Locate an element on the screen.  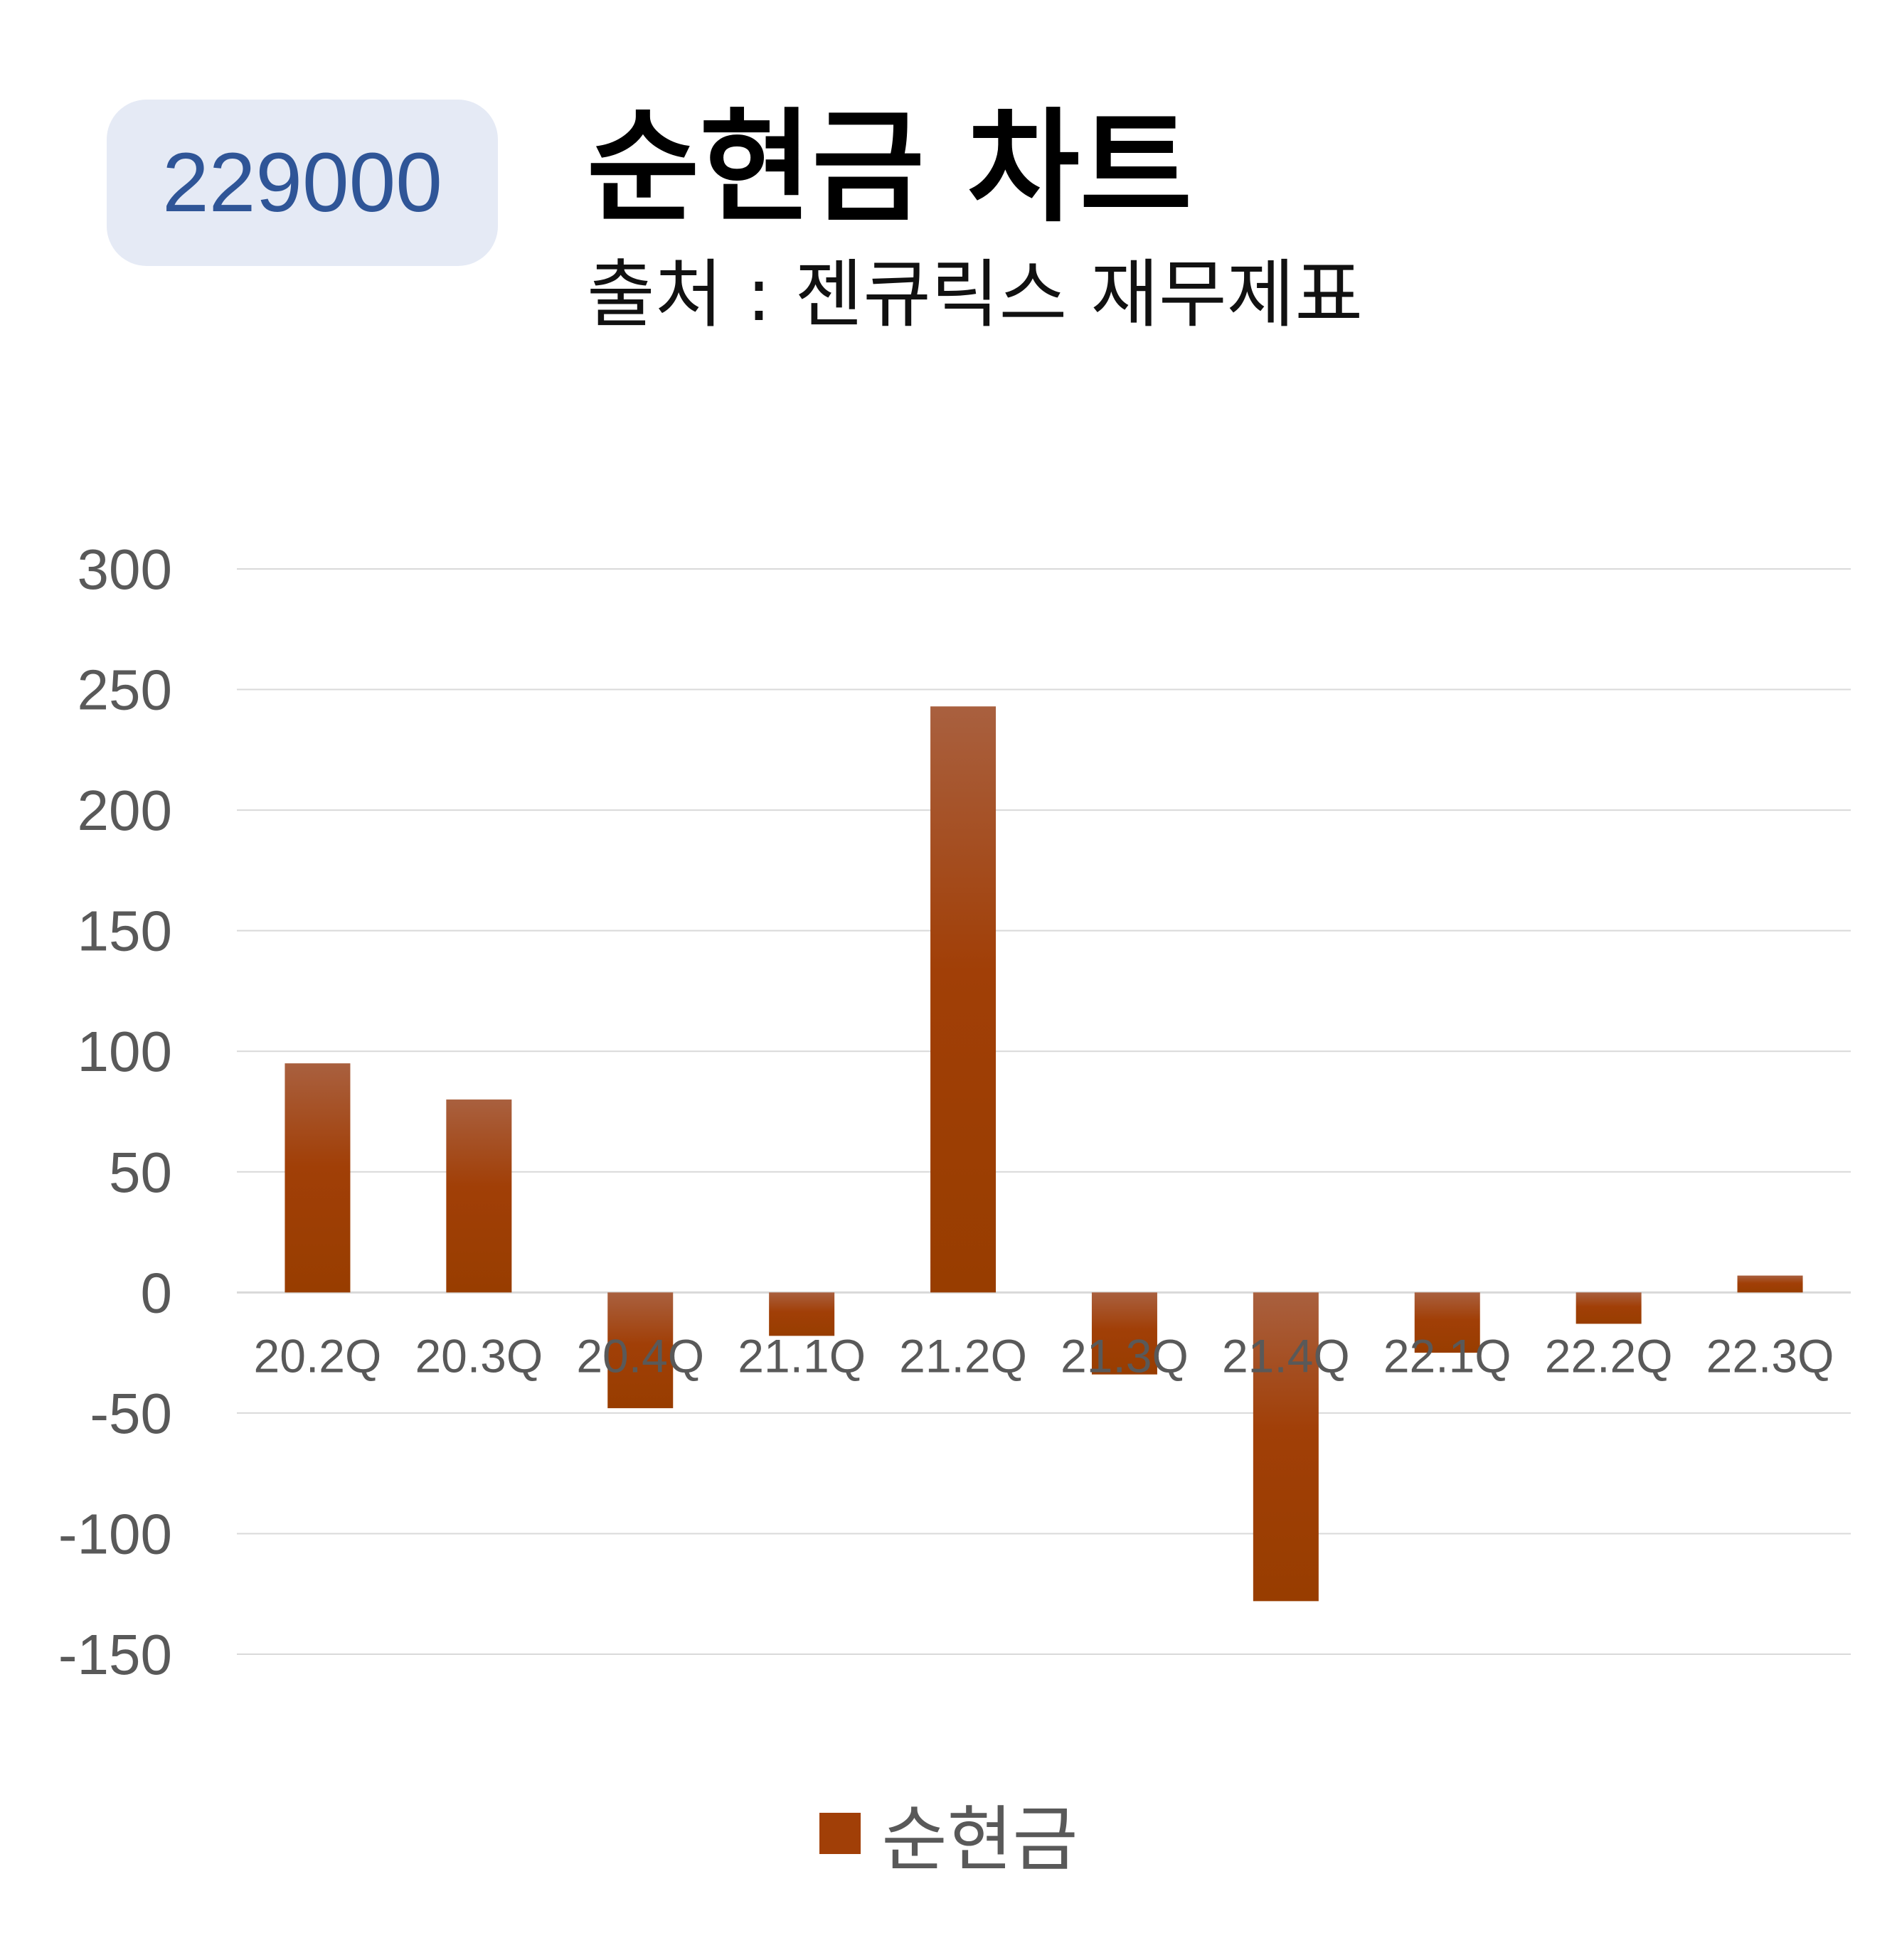
ticker-badge: 229000 is located at coordinates (302, 183).